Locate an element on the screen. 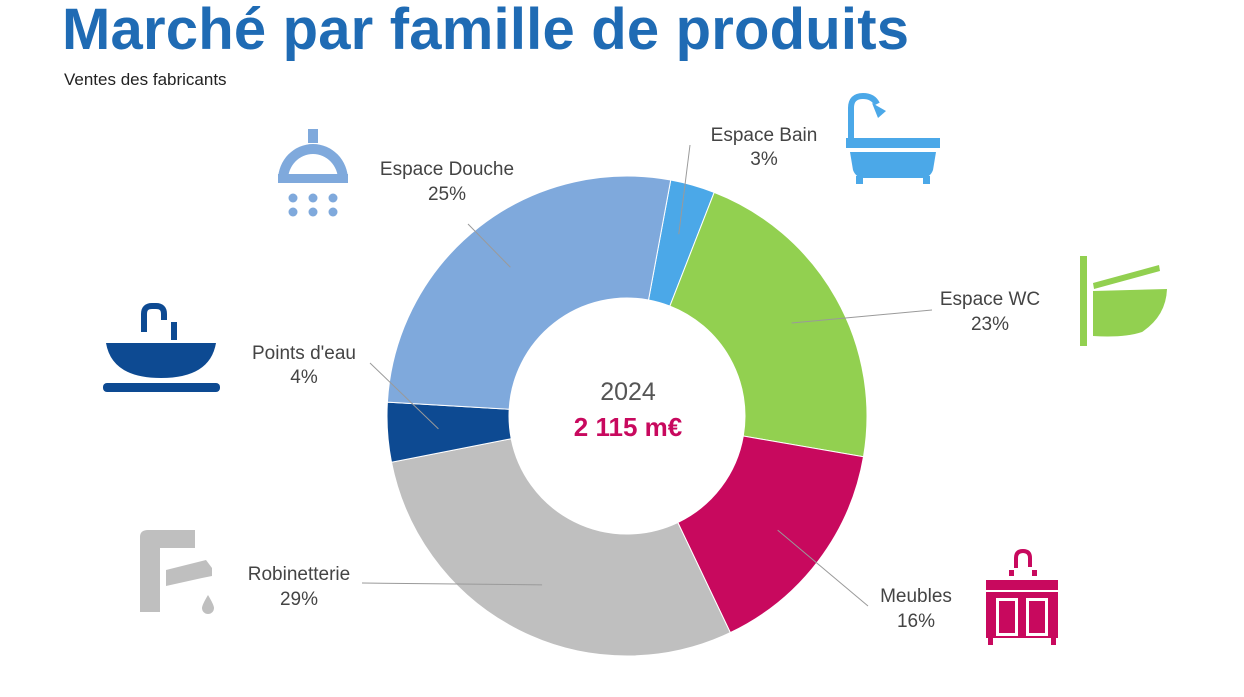  label-meubles: Meubles is located at coordinates (916, 596).